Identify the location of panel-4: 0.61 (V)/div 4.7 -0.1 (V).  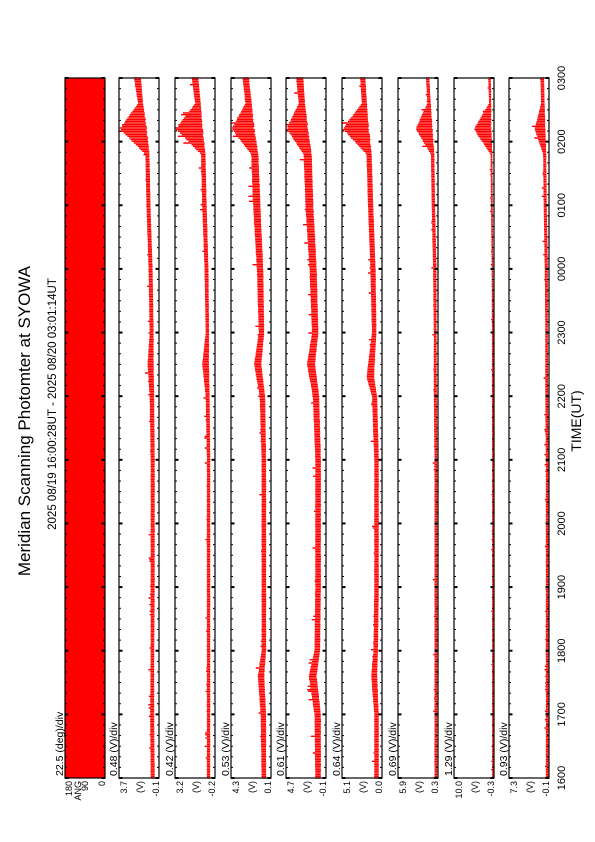
(301, 437).